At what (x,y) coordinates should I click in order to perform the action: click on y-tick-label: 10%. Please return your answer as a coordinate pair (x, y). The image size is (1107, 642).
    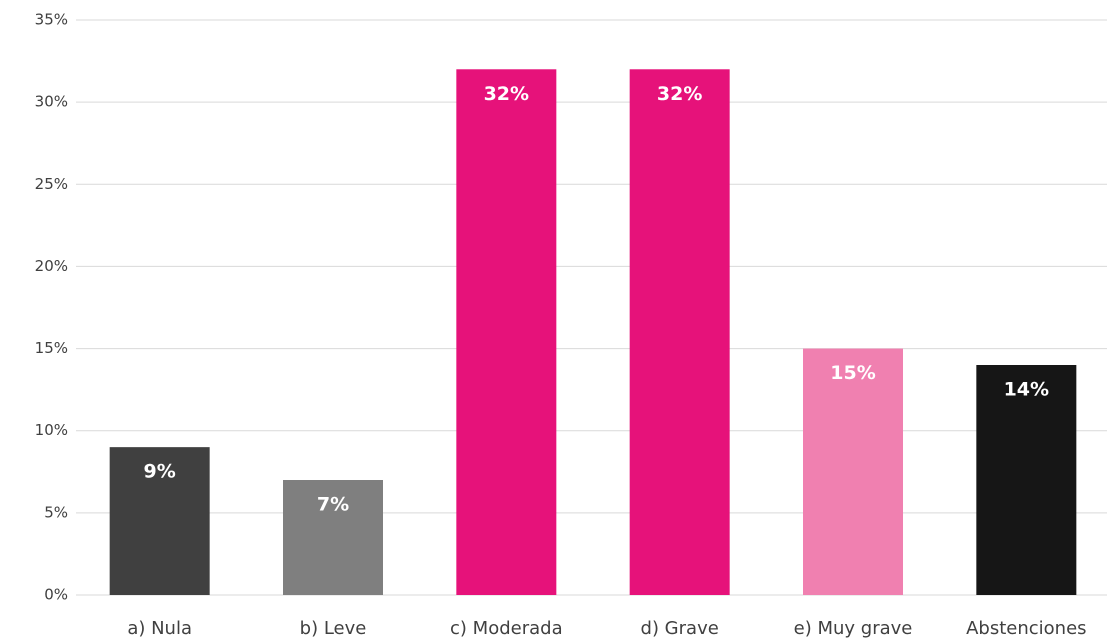
    Looking at the image, I should click on (51, 430).